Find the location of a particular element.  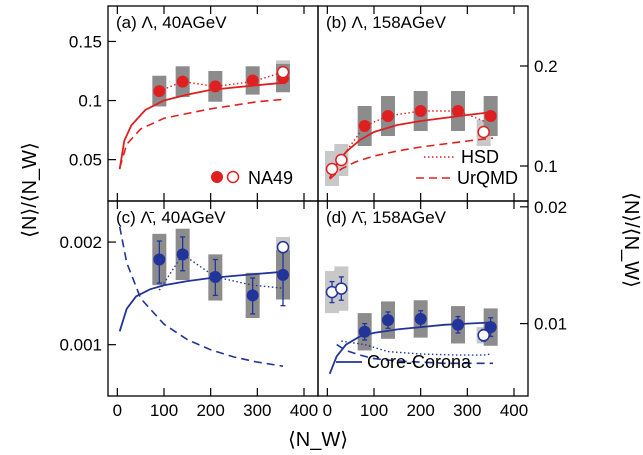

panel-title: (b) Λ, 158AGeV is located at coordinates (386, 22).